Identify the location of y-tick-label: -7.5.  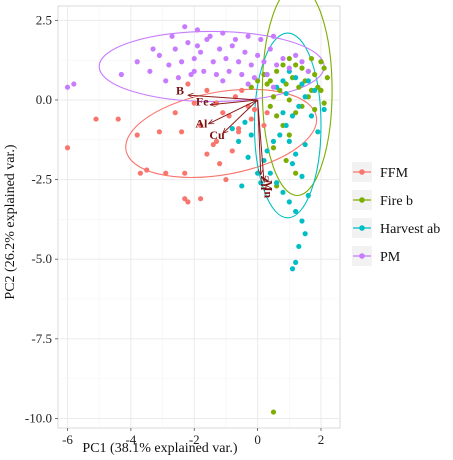
(41, 338).